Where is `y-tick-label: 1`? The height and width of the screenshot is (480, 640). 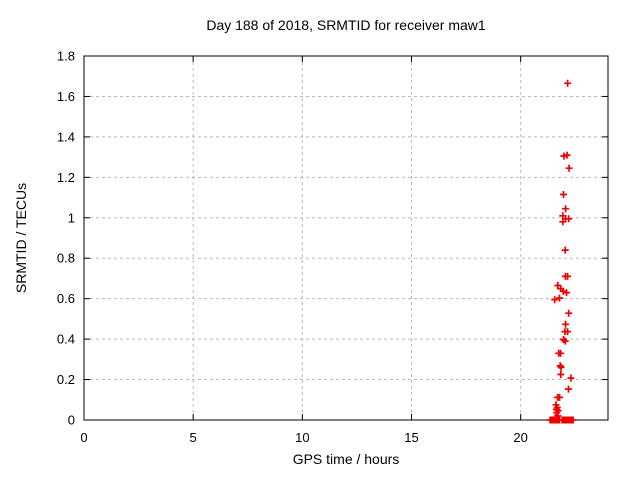 y-tick-label: 1 is located at coordinates (71, 217).